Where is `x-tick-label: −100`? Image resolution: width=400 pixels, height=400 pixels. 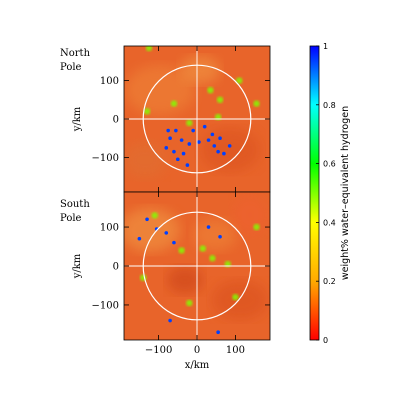 x-tick-label: −100 is located at coordinates (158, 350).